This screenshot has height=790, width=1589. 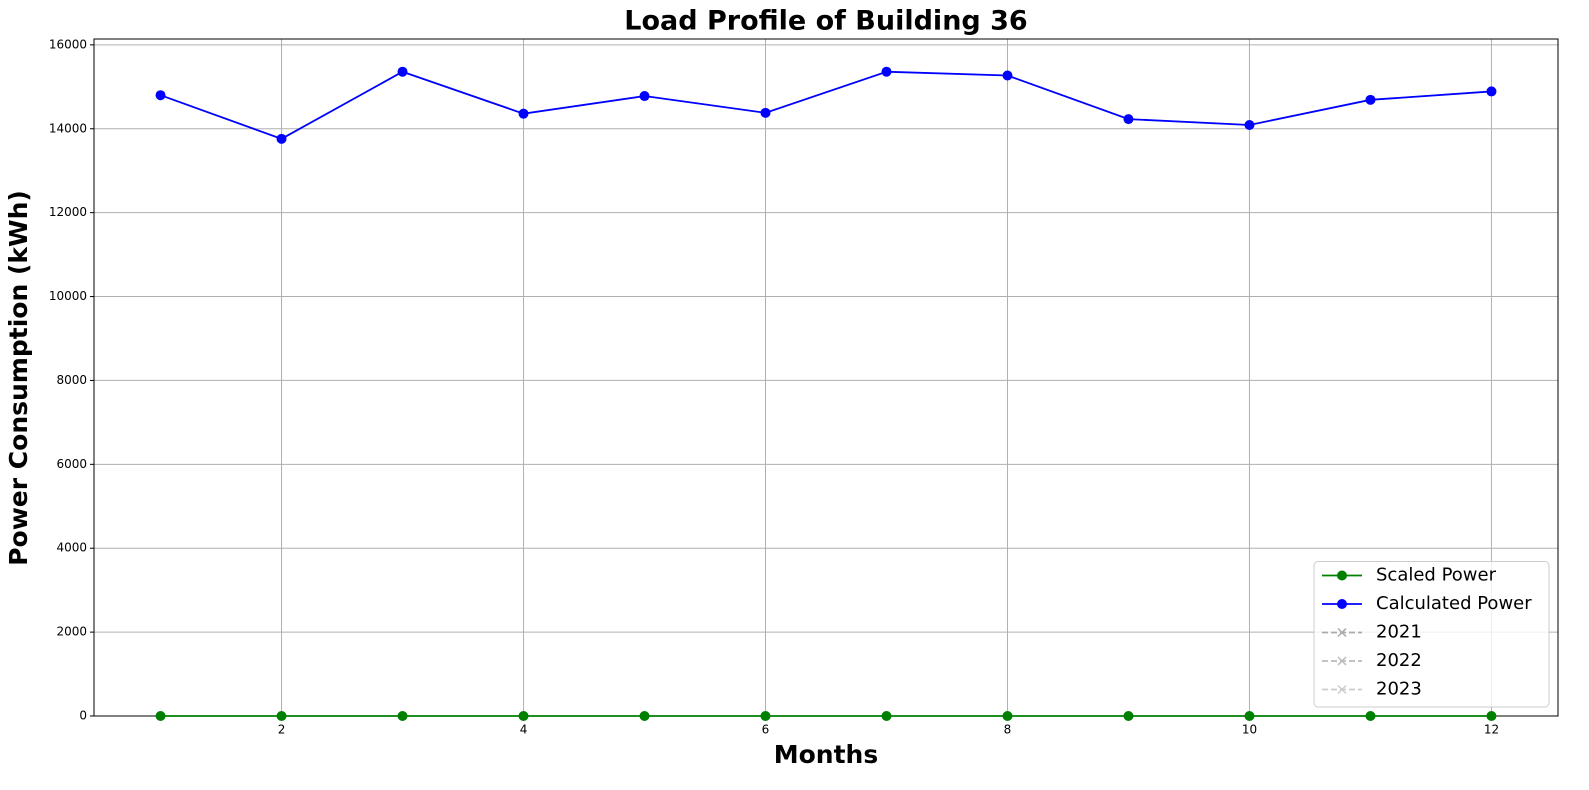 I want to click on chart-title: Load Profile of Building 36, so click(x=825, y=21).